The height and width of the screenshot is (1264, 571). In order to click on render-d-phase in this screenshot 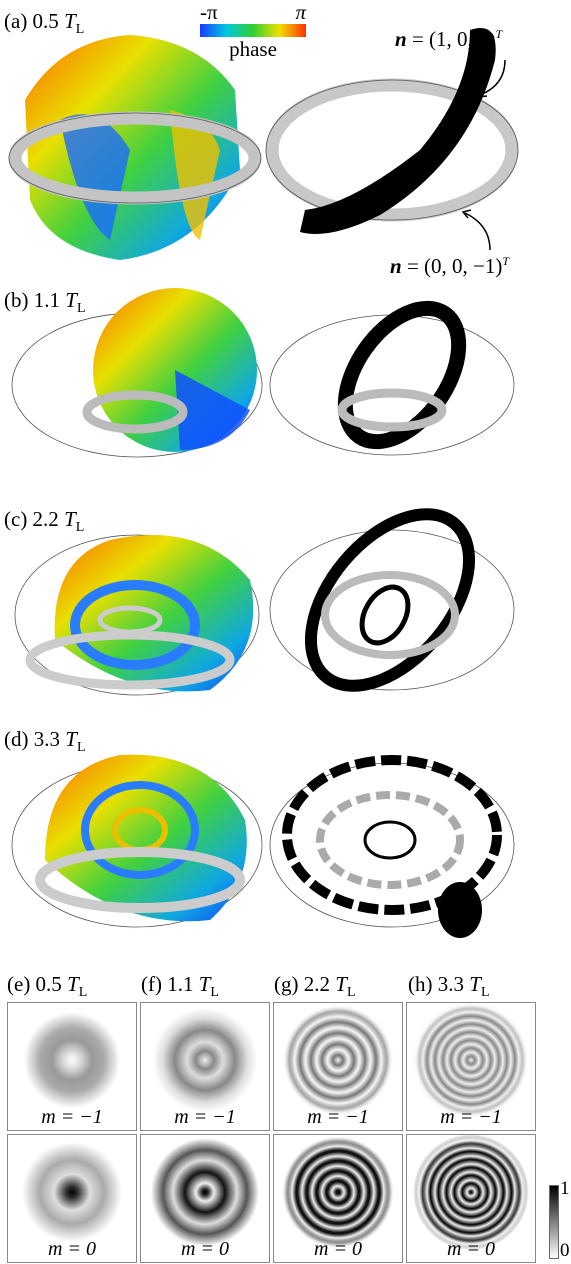, I will do `click(137, 841)`.